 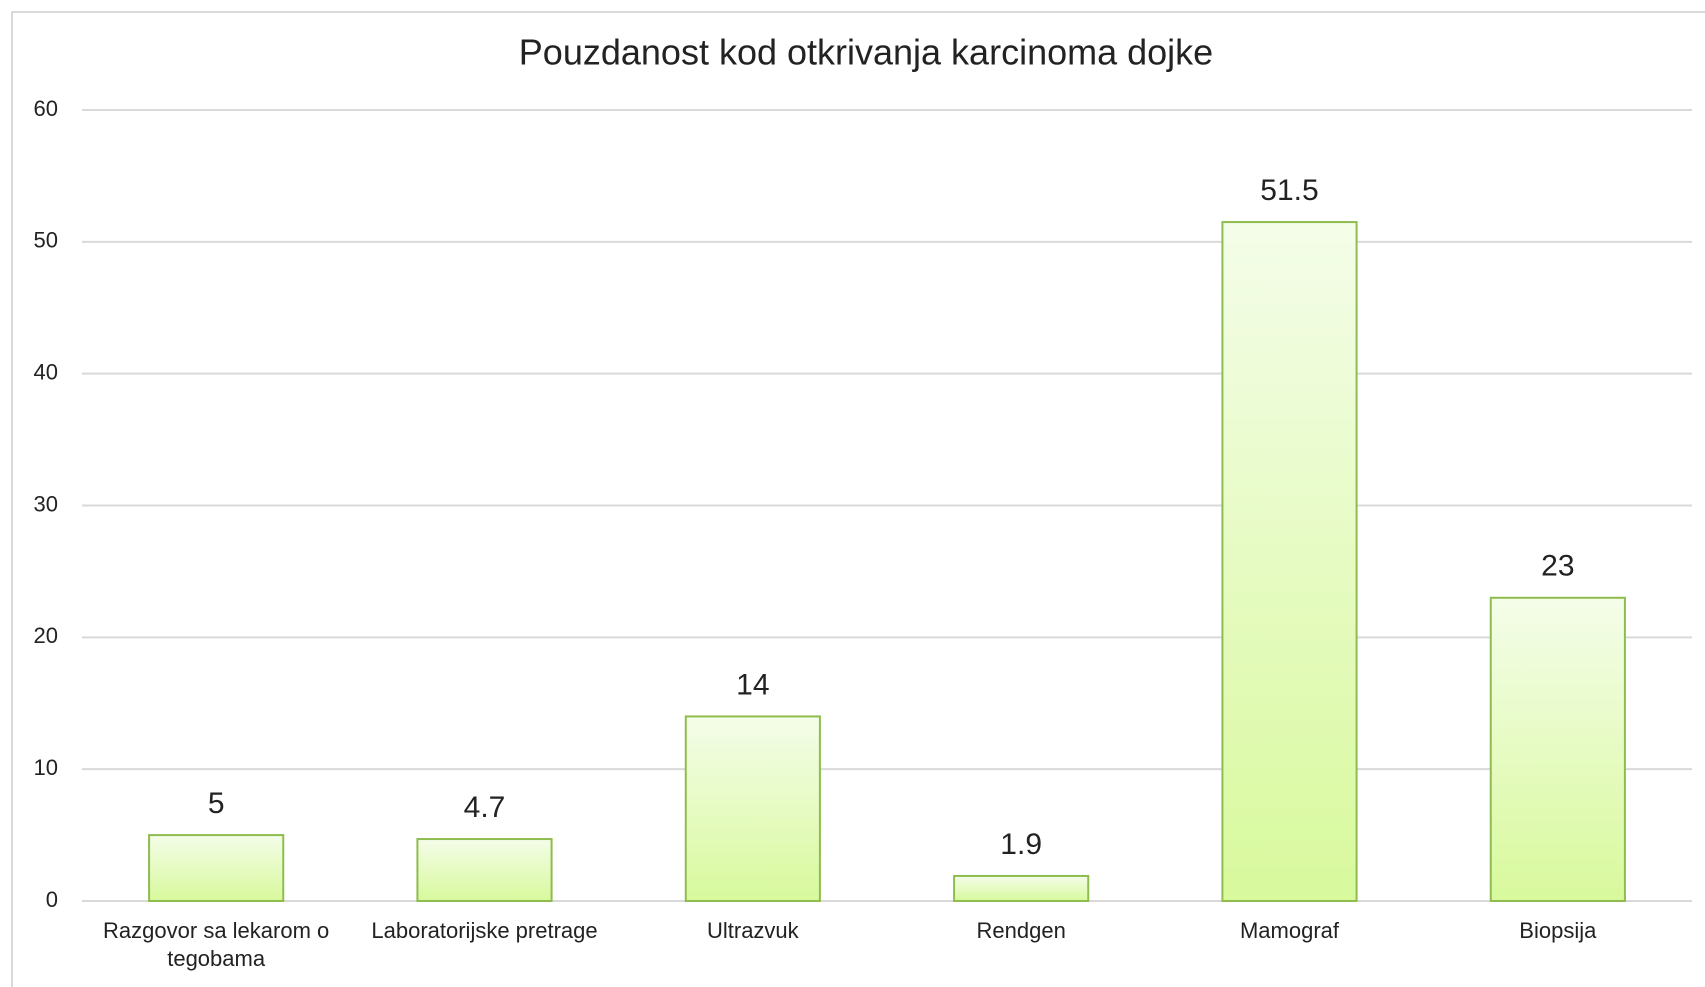 I want to click on y-tick-label: 50, so click(x=46, y=240).